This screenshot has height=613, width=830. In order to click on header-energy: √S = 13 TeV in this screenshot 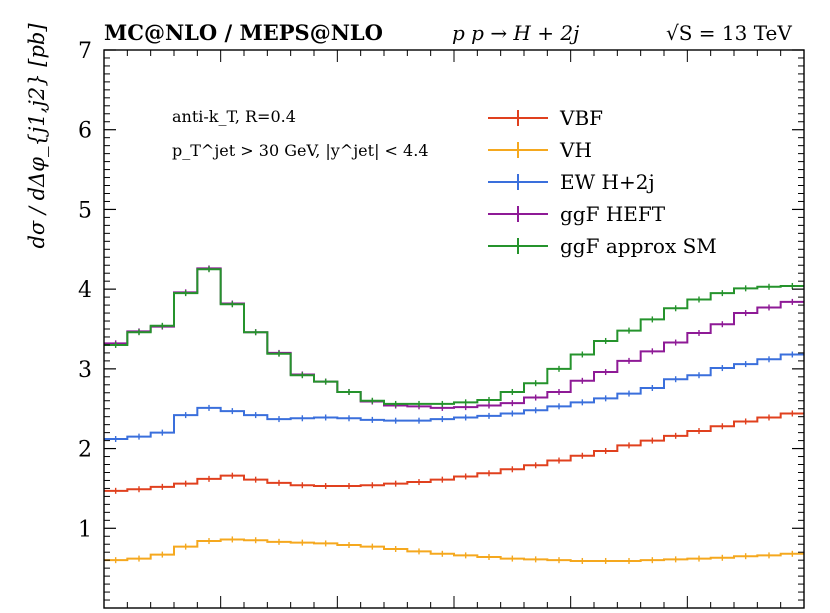, I will do `click(729, 33)`.